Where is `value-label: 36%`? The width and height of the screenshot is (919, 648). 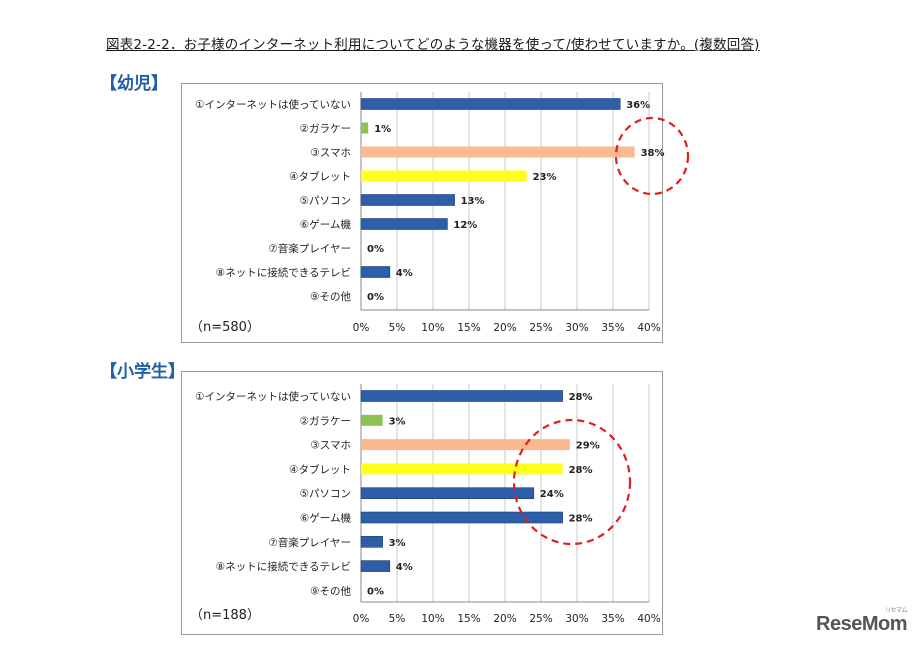
value-label: 36% is located at coordinates (638, 105).